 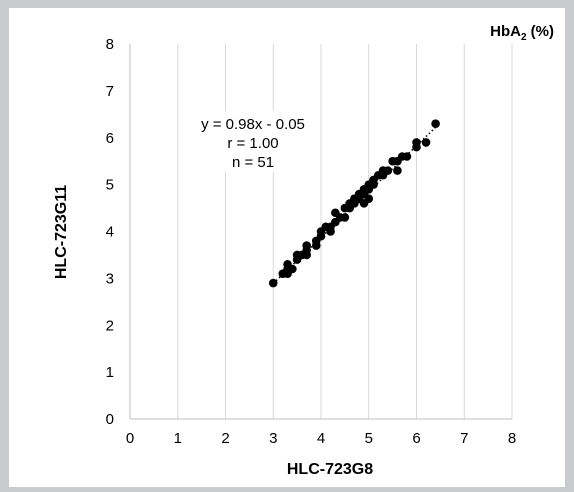 I want to click on annotation-box, so click(x=253, y=141).